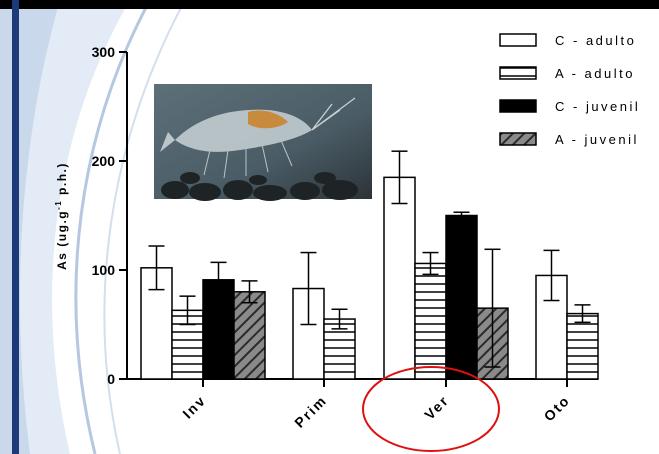 This screenshot has height=454, width=659. I want to click on highlight-ellipse, so click(431, 409).